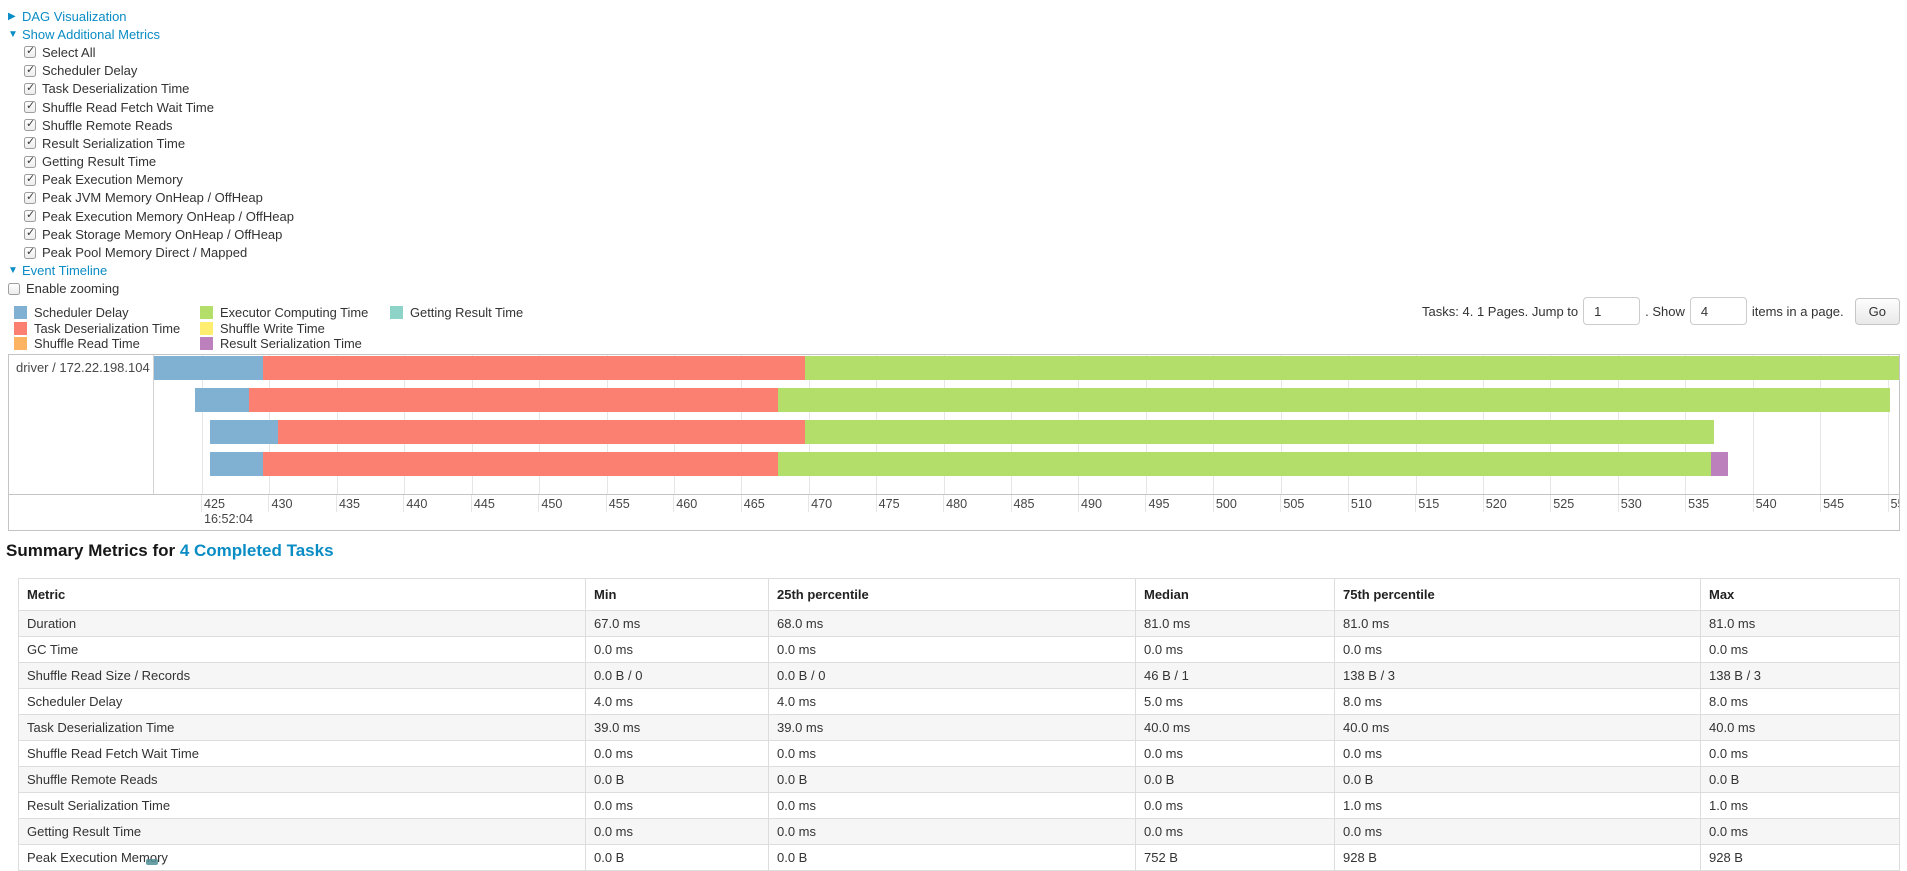 The height and width of the screenshot is (871, 1907). Describe the element at coordinates (456, 312) in the screenshot. I see `legend-item: Getting Result Time` at that location.